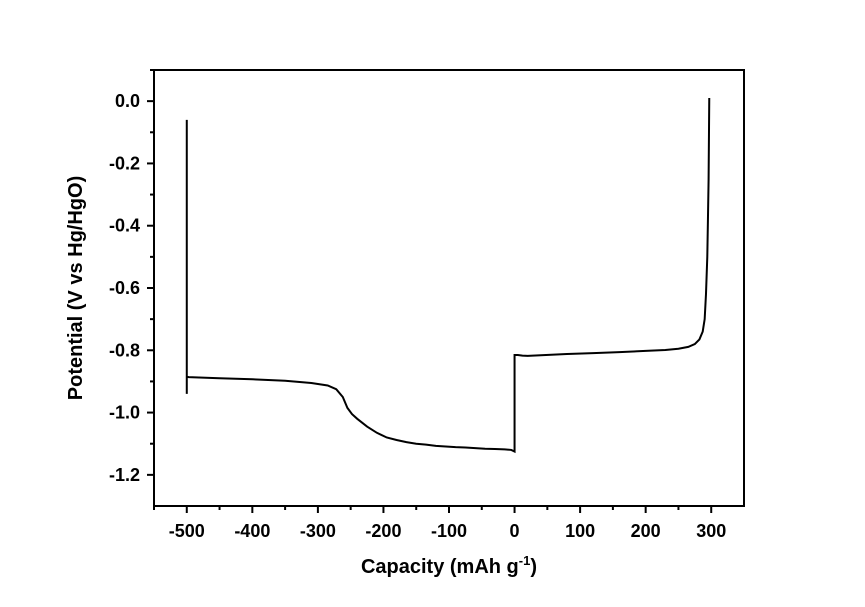  What do you see at coordinates (646, 531) in the screenshot?
I see `x-tick-label: 200` at bounding box center [646, 531].